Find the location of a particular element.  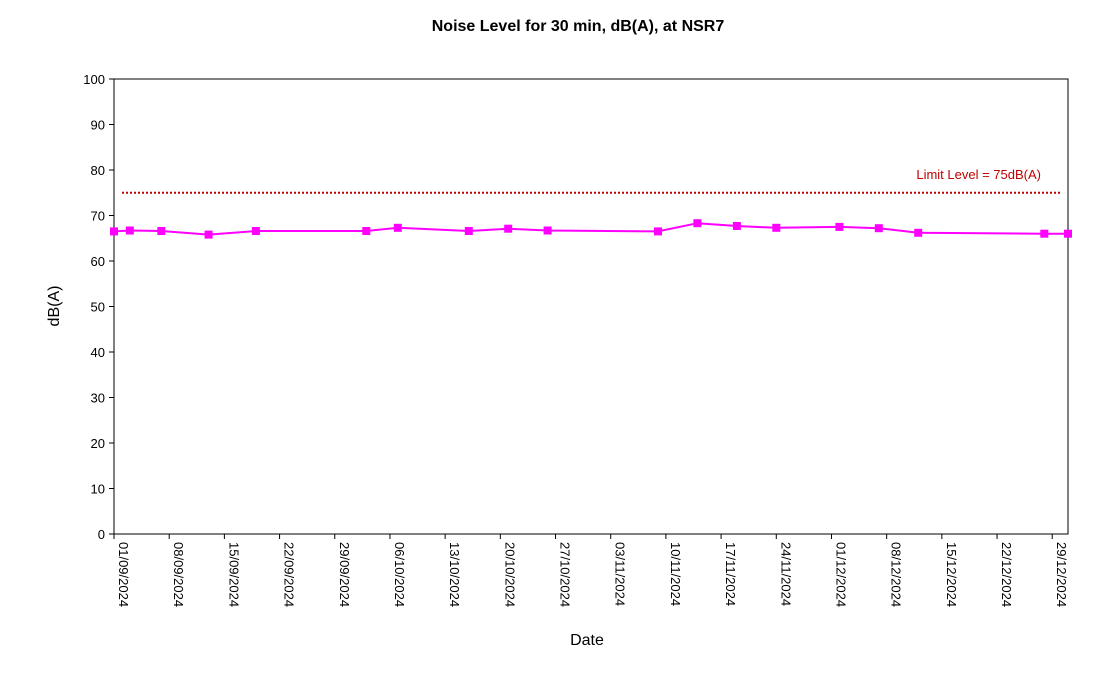

noise-series is located at coordinates (591, 229).